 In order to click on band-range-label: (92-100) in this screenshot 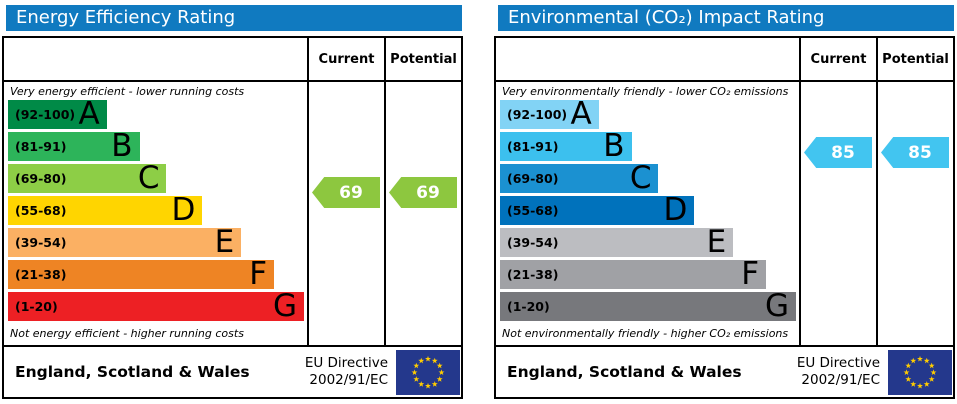, I will do `click(45, 114)`.